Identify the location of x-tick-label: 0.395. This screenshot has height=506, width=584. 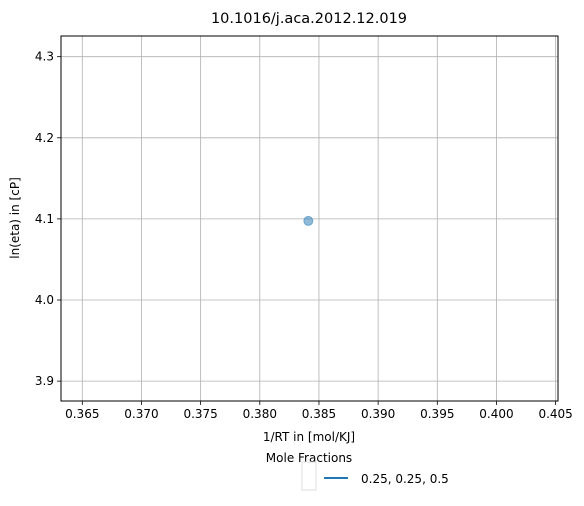
(437, 414).